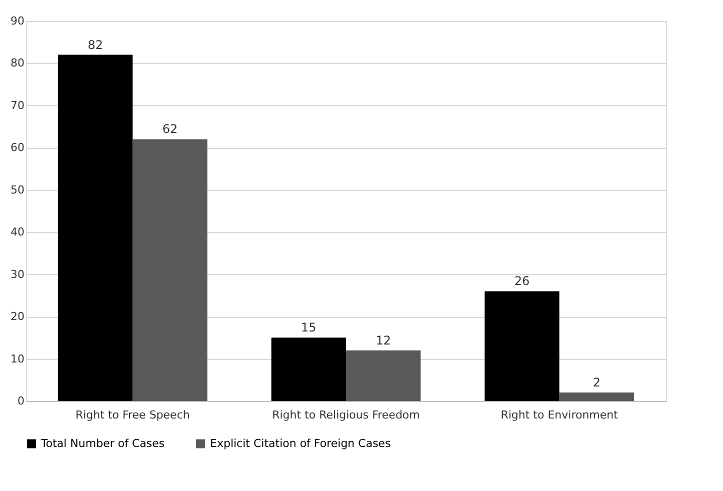 The image size is (723, 491). I want to click on y-tick-label: 60, so click(17, 147).